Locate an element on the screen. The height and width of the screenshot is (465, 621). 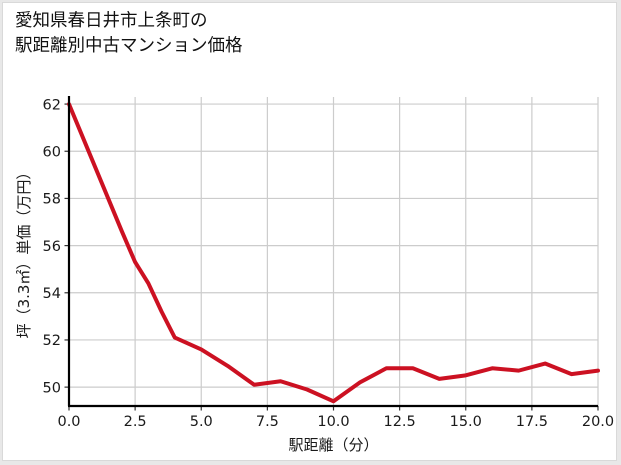
x-tick-labels: 0.0 2.5 5.0 7.5 10.0 12.5 15.0 17.5 20.0 is located at coordinates (335, 422).